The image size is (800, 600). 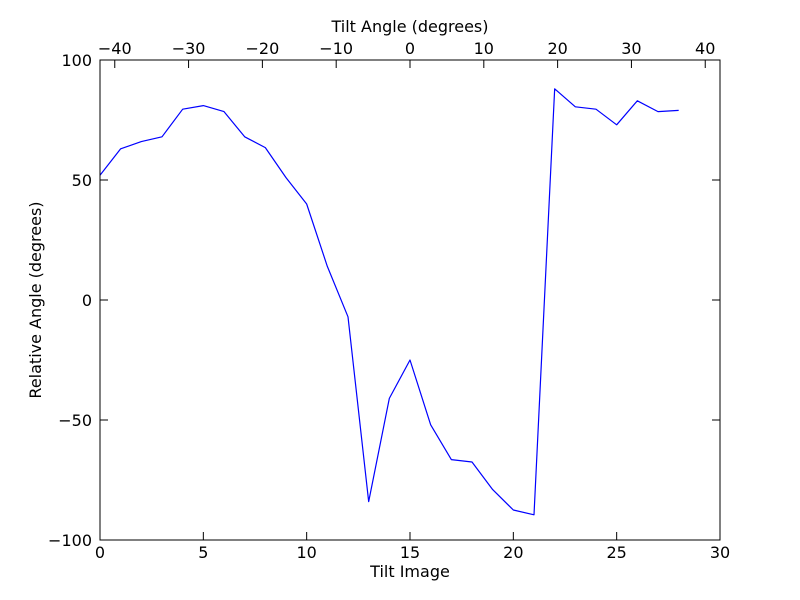 I want to click on x-tick-label-1: 5, so click(x=203, y=552).